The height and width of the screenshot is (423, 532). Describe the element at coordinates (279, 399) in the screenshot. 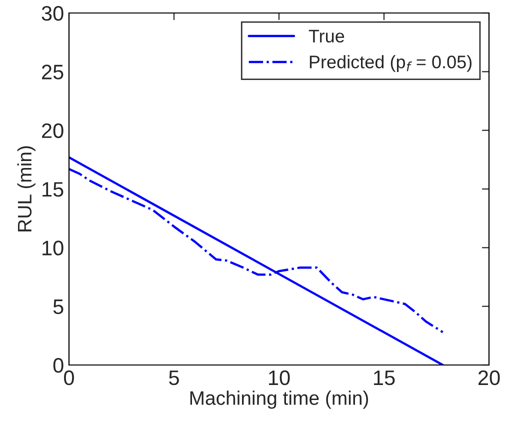

I see `x-axis-title: Machining time (min)` at that location.